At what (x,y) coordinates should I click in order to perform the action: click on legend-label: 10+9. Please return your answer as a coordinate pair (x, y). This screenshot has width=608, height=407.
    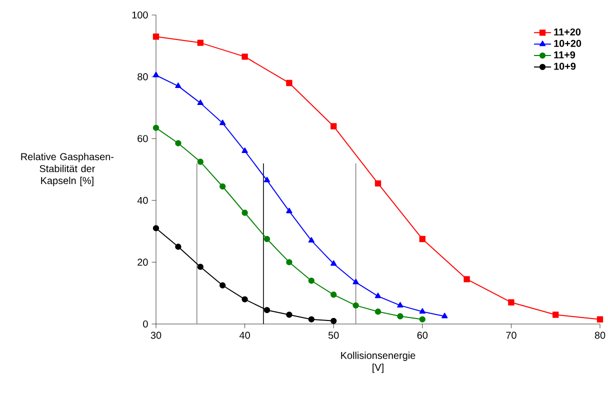
    Looking at the image, I should click on (565, 66).